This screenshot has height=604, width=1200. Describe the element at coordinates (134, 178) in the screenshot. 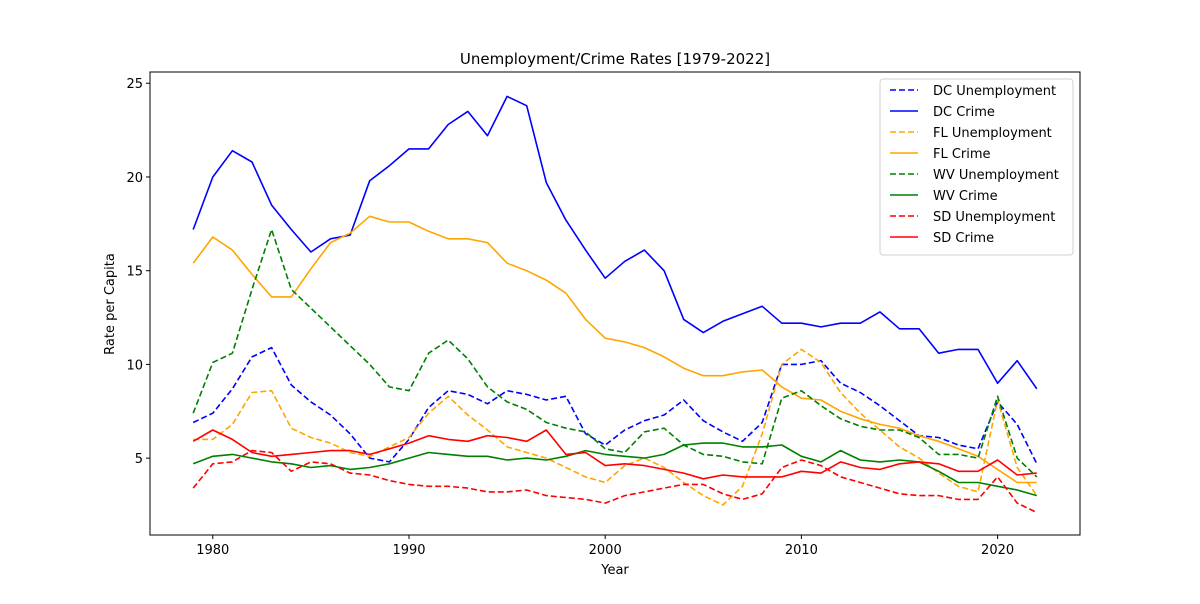

I see `y-tick-label: 20` at that location.